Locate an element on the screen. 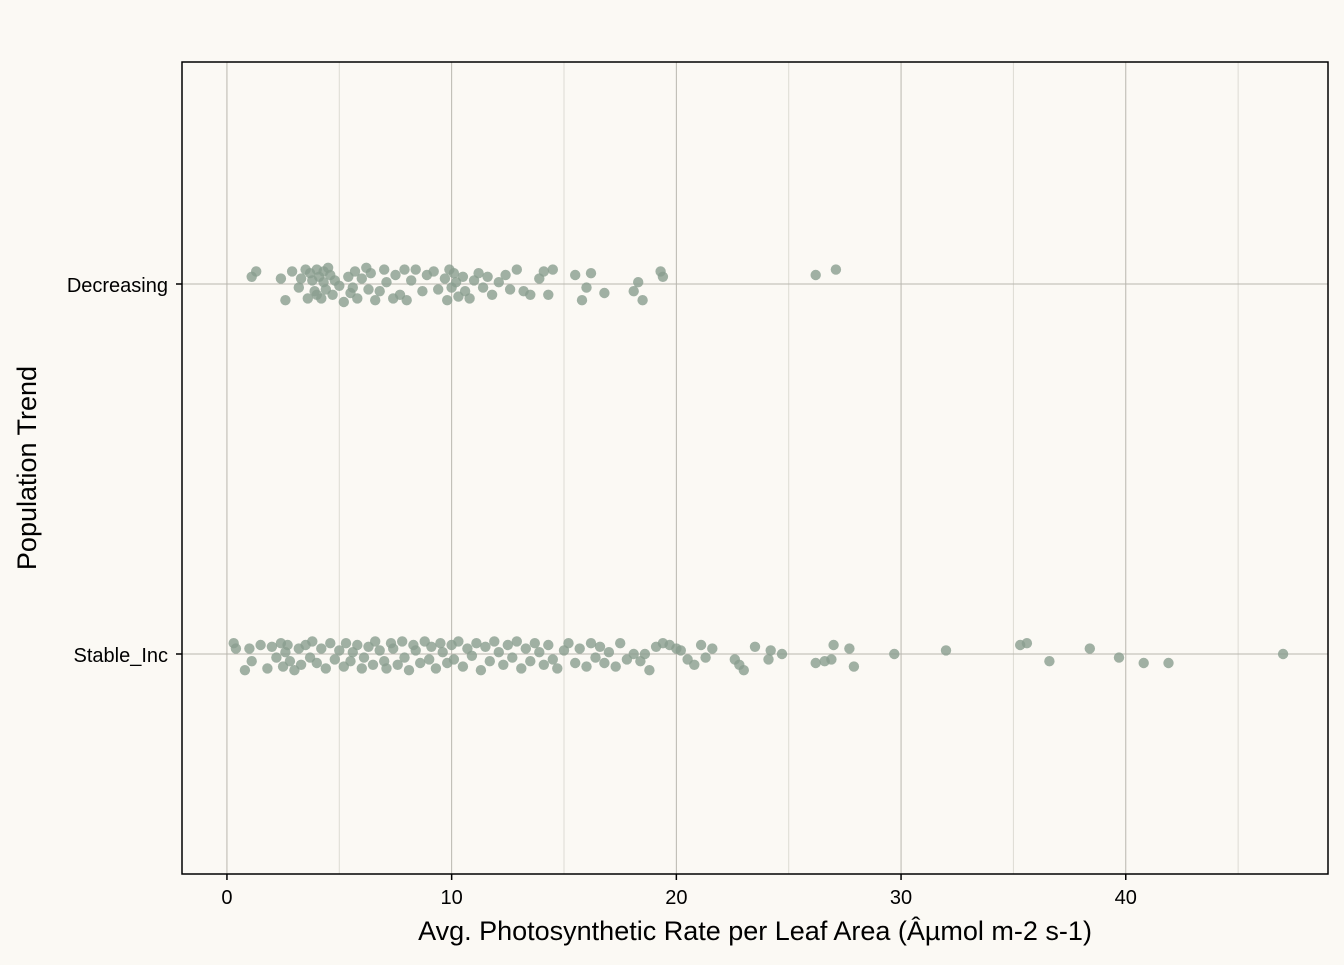 The image size is (1344, 965). x-tick-label: 40 is located at coordinates (1126, 898).